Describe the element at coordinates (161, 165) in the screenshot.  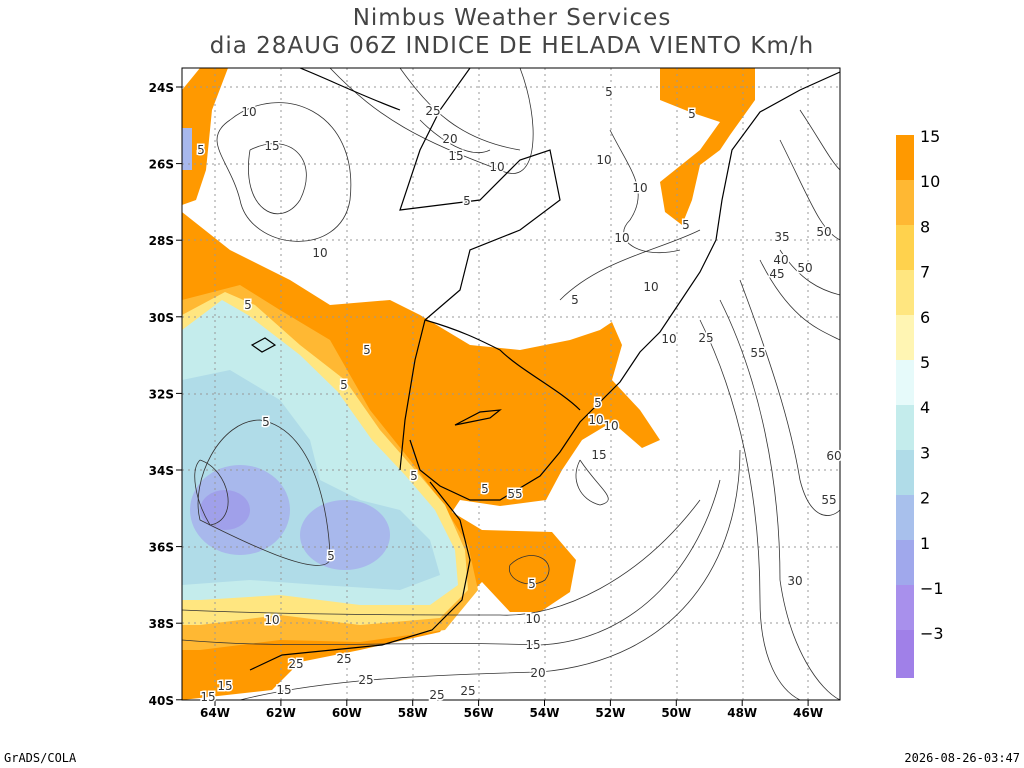
I see `lat-label: 26S` at that location.